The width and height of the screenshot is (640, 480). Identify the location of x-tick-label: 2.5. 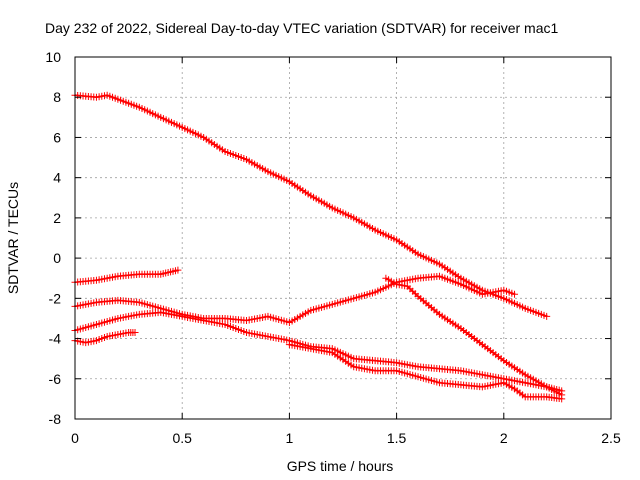
(611, 438).